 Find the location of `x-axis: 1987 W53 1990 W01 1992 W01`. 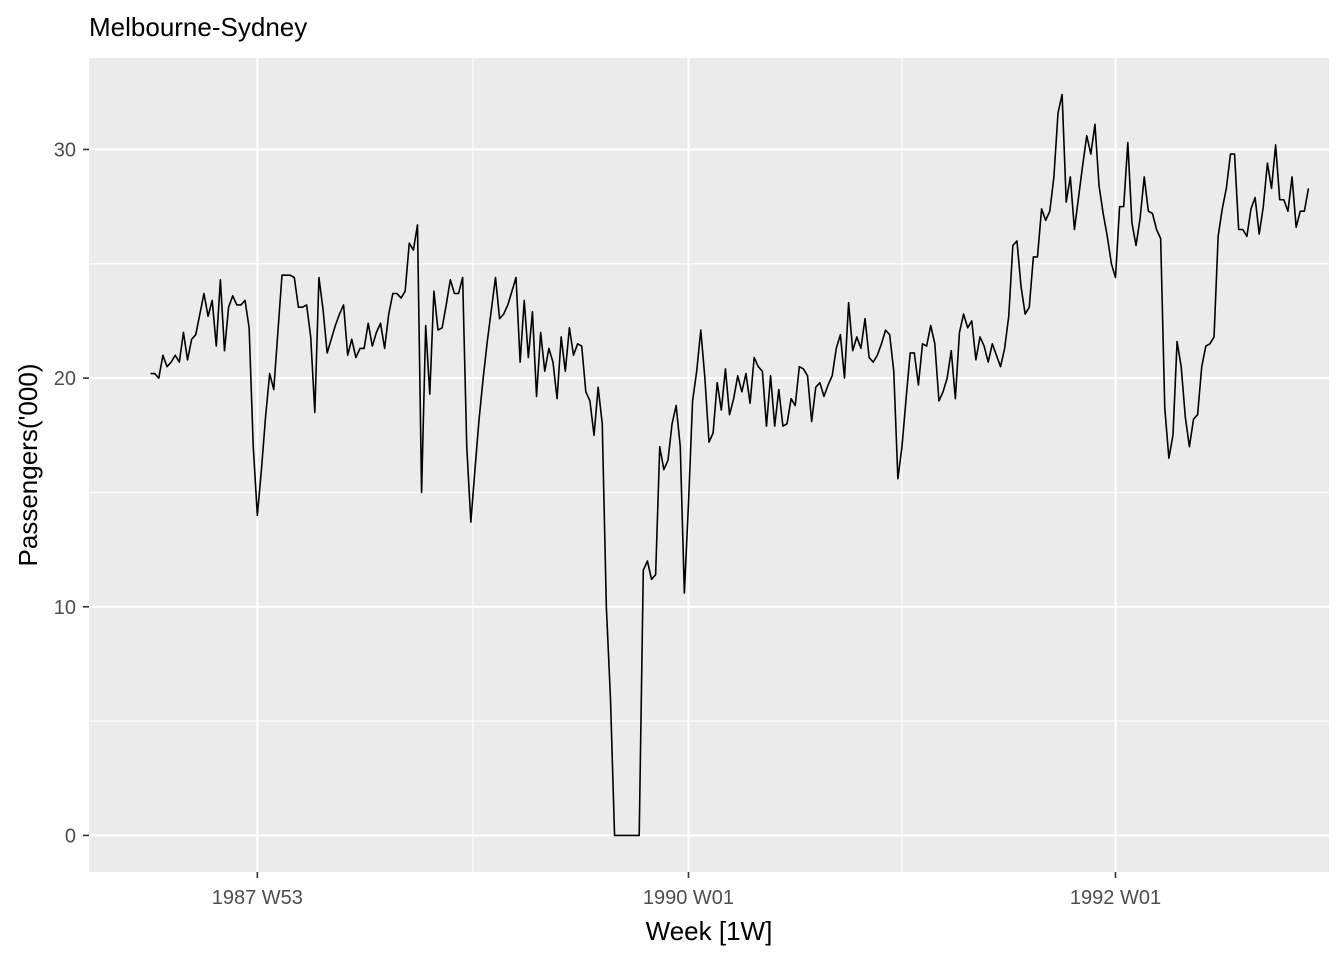

x-axis: 1987 W53 1990 W01 1992 W01 is located at coordinates (686, 890).